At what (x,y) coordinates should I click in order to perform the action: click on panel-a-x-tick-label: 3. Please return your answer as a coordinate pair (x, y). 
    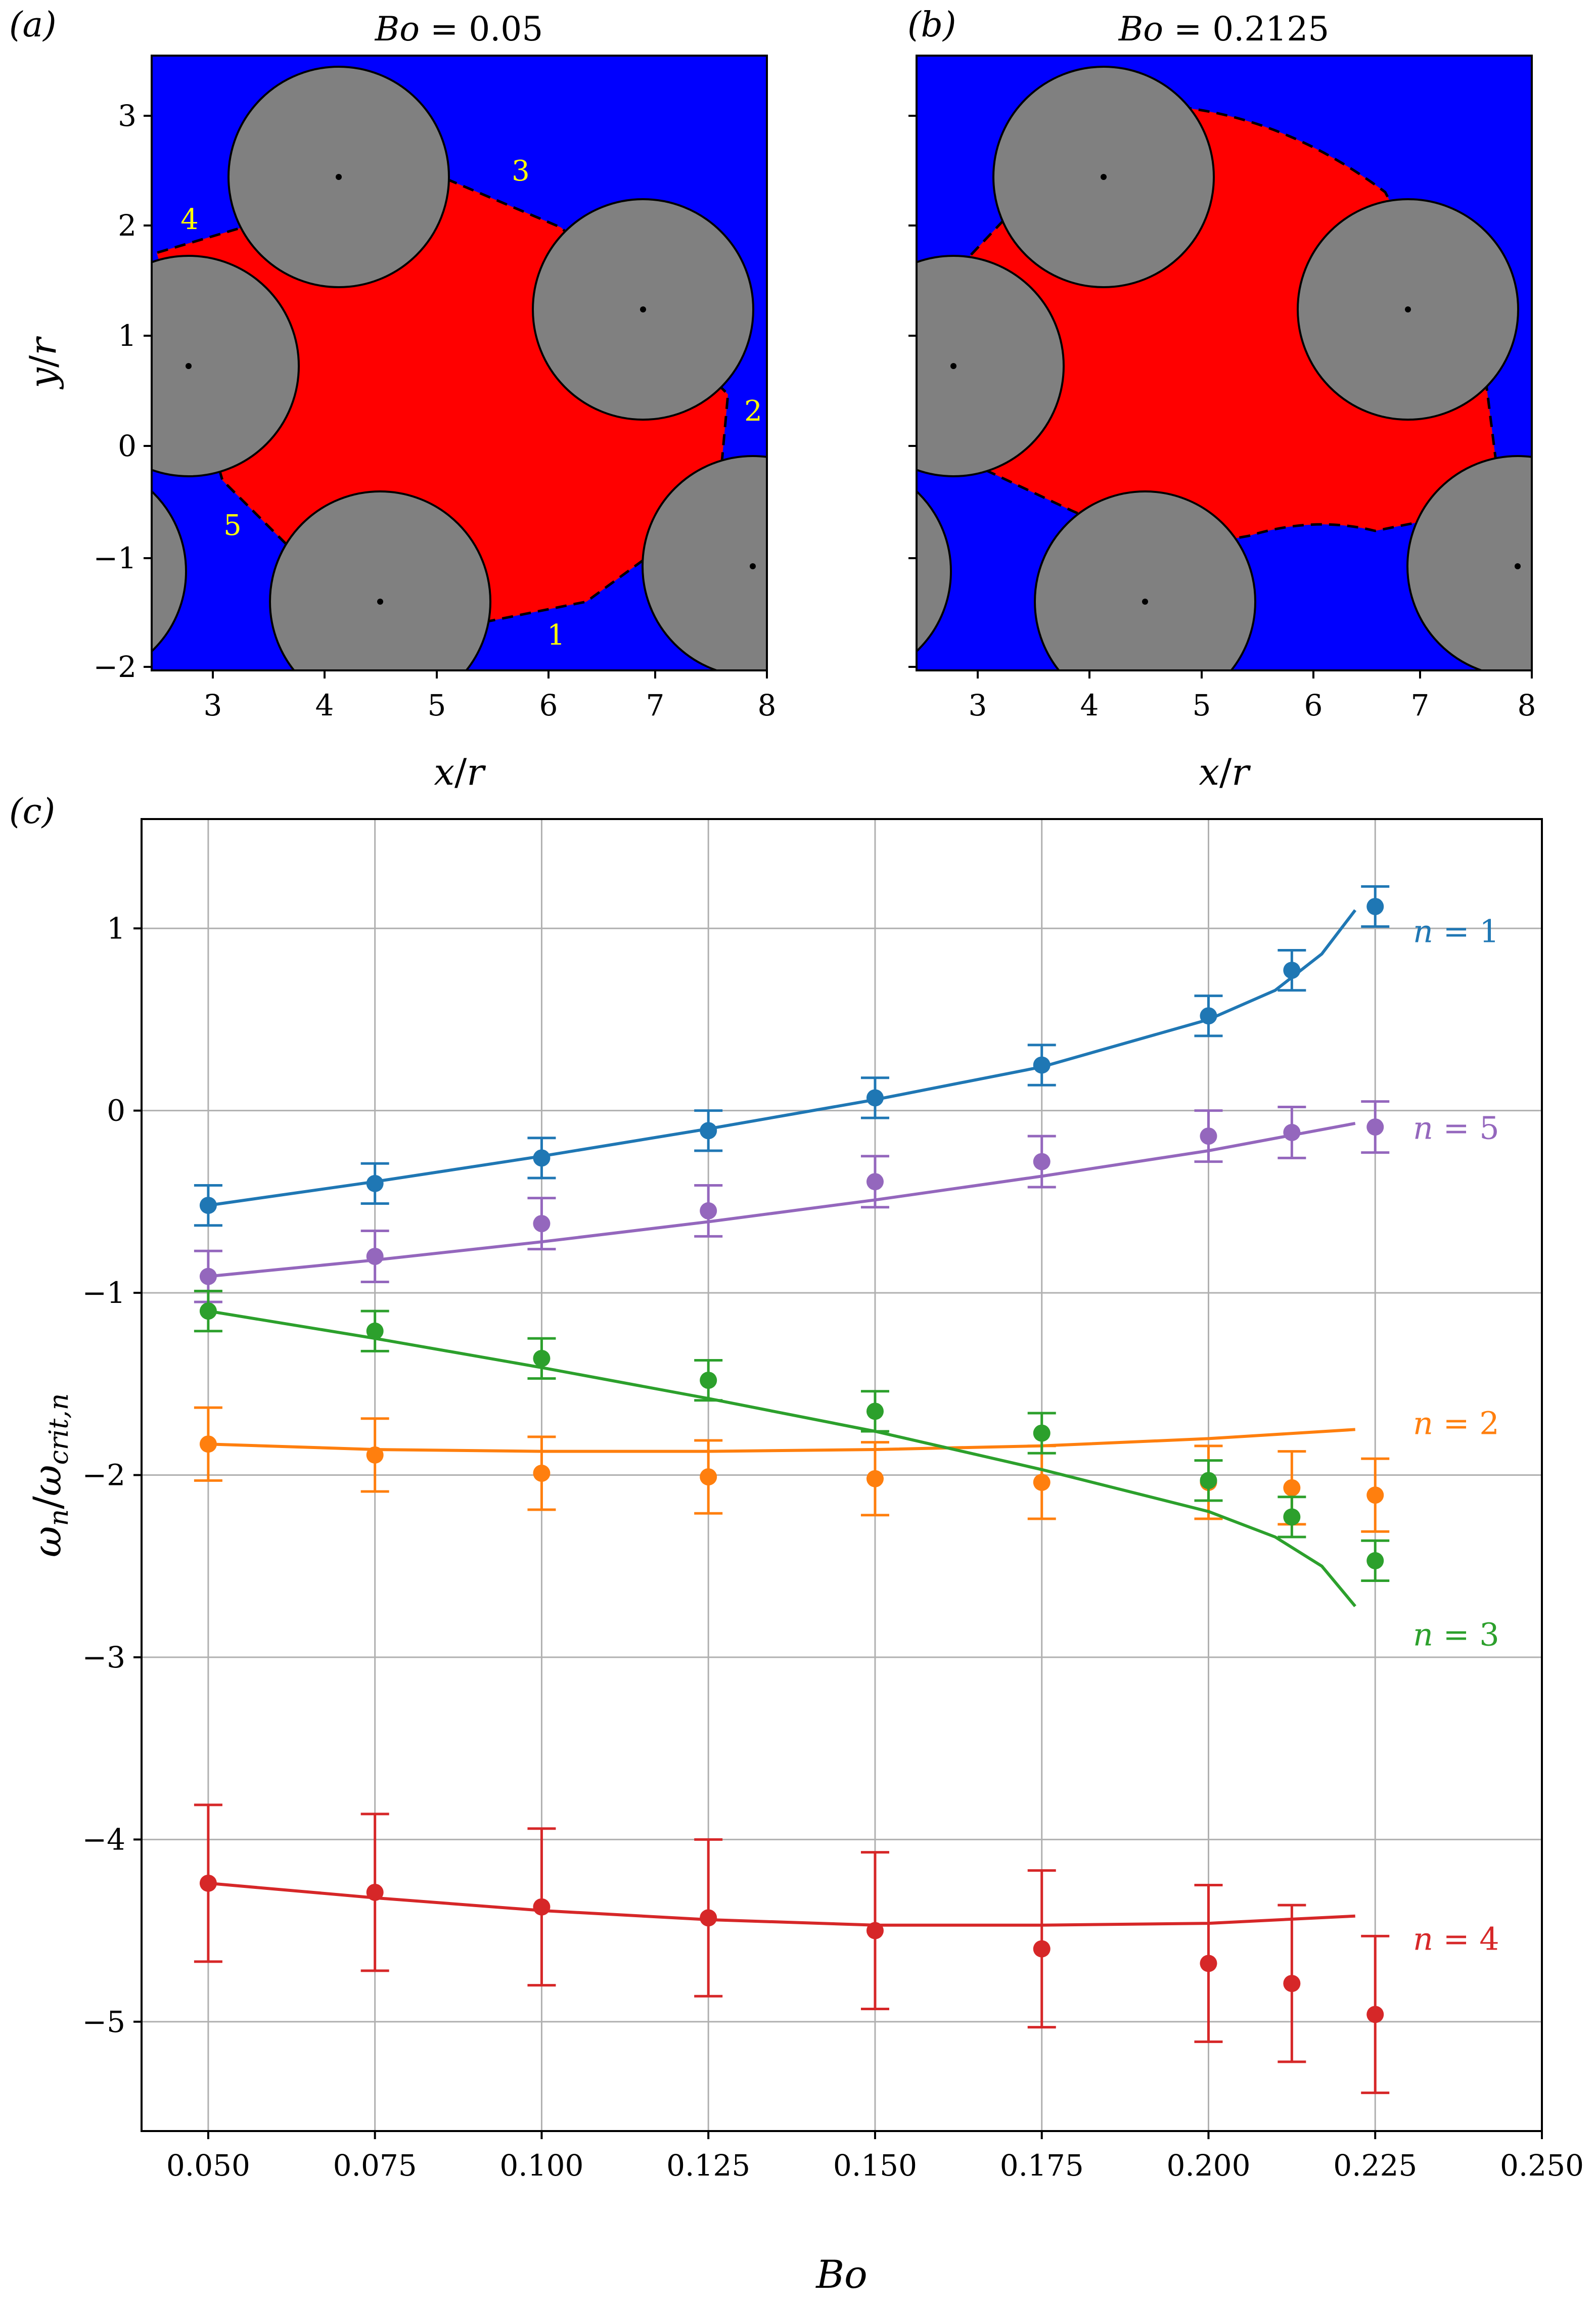
    Looking at the image, I should click on (213, 705).